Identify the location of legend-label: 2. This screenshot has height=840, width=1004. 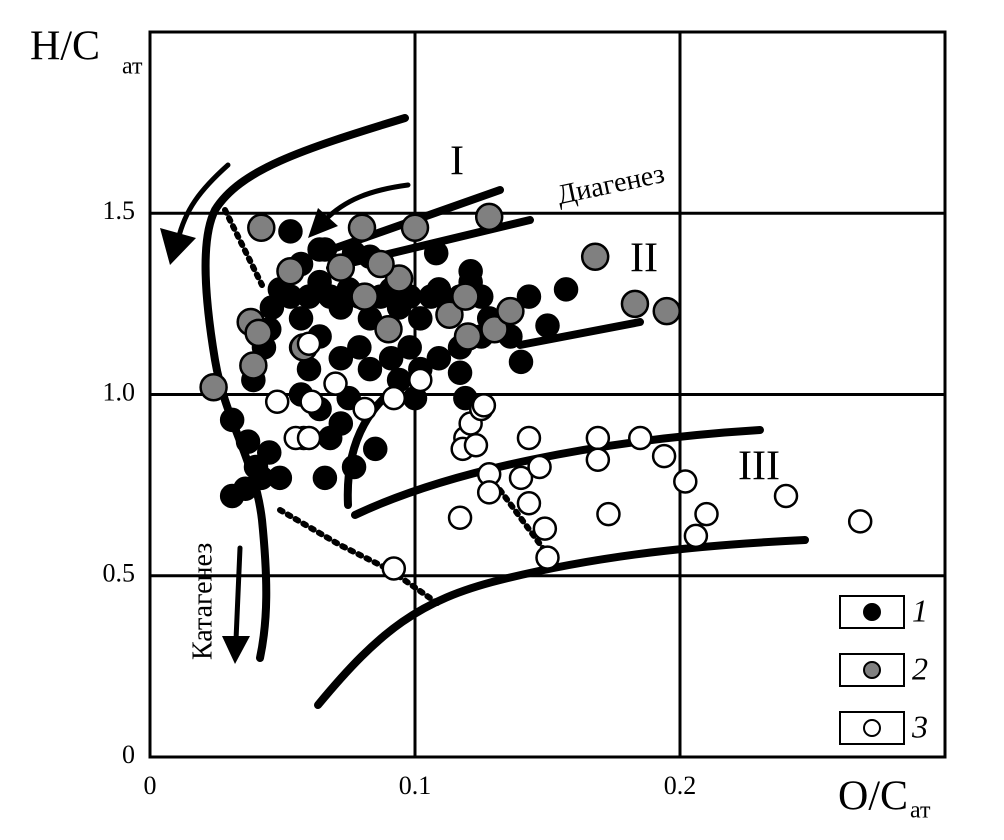
(920, 668).